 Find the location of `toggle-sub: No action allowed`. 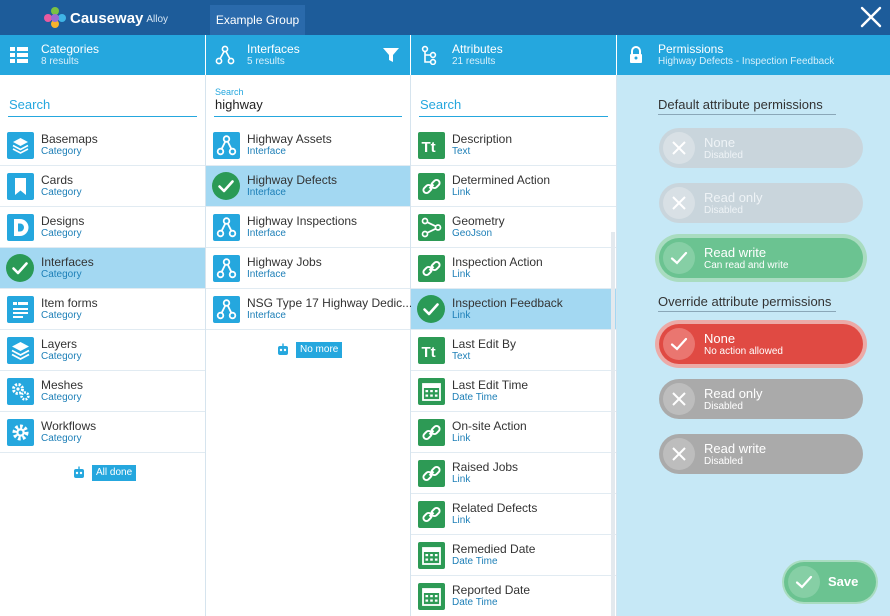

toggle-sub: No action allowed is located at coordinates (743, 351).